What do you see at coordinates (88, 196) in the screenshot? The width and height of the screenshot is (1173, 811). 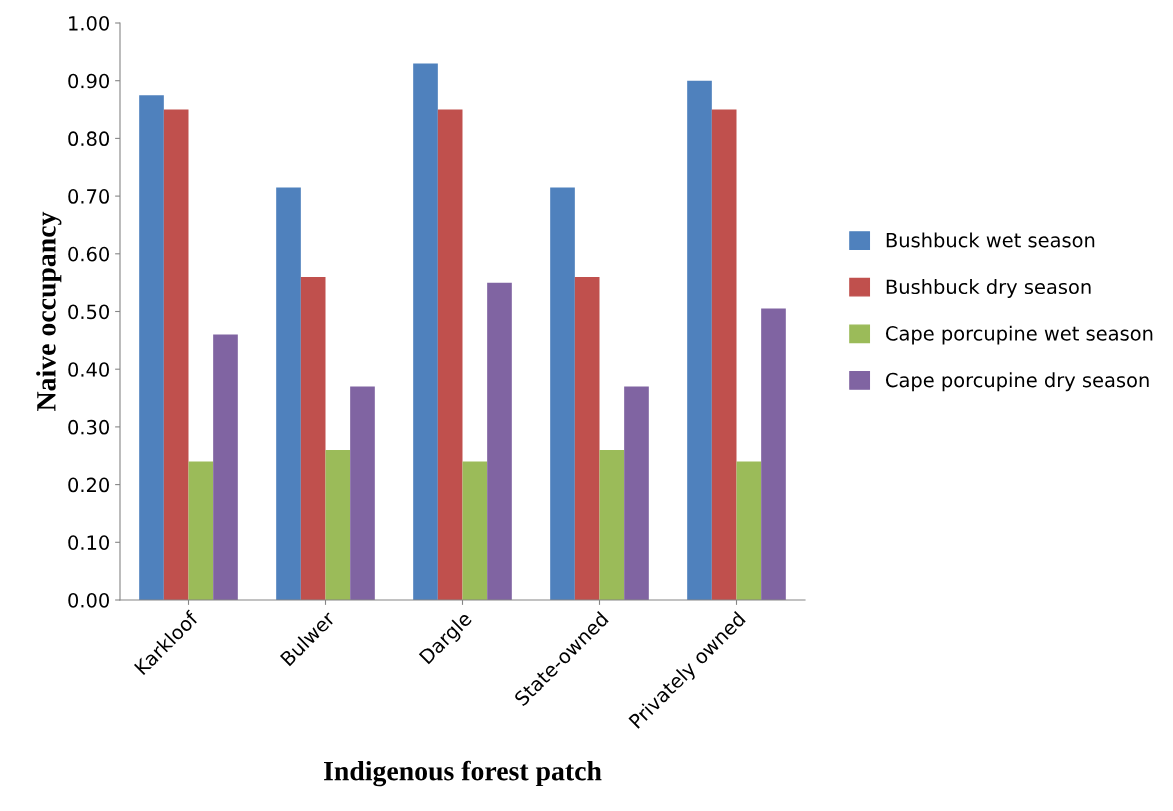 I see `y-tick-label: 0.70` at bounding box center [88, 196].